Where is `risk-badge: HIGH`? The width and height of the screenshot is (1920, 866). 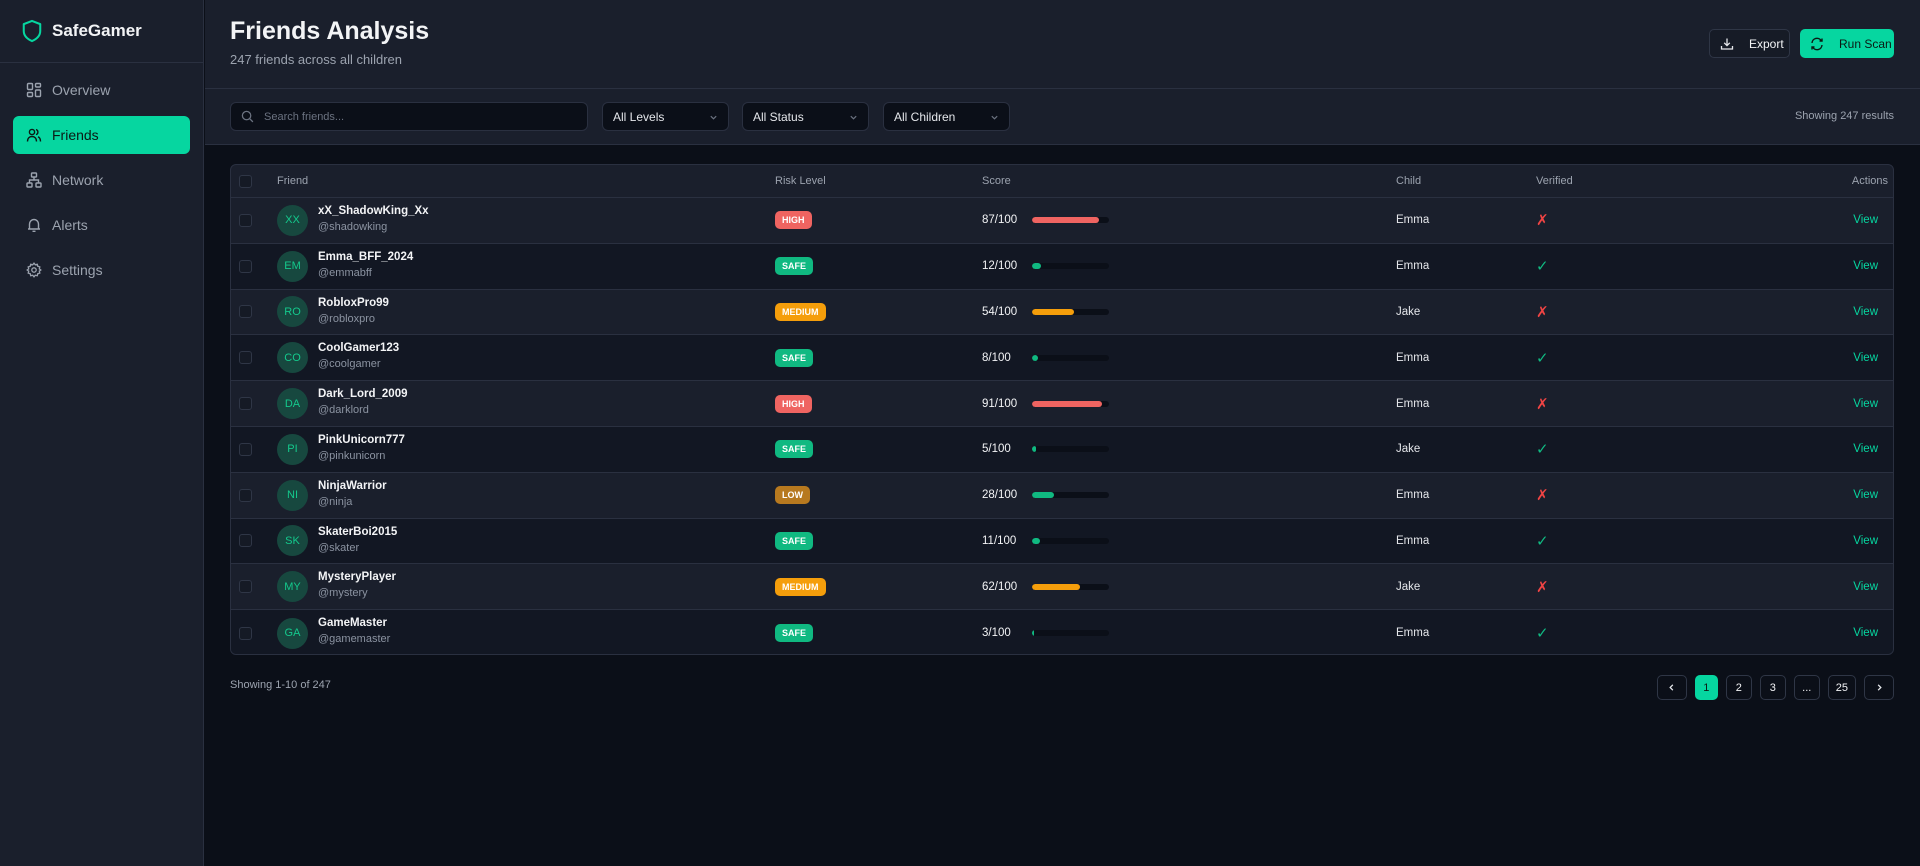
risk-badge: HIGH is located at coordinates (793, 403).